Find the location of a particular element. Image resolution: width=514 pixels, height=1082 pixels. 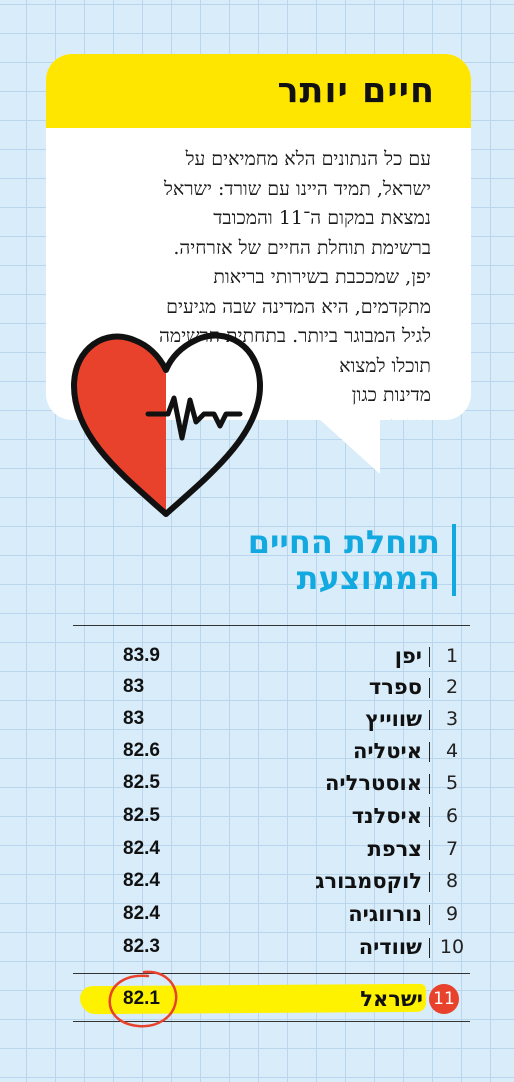

section-title: תוחלת החיים הממוצעת is located at coordinates (352, 560).